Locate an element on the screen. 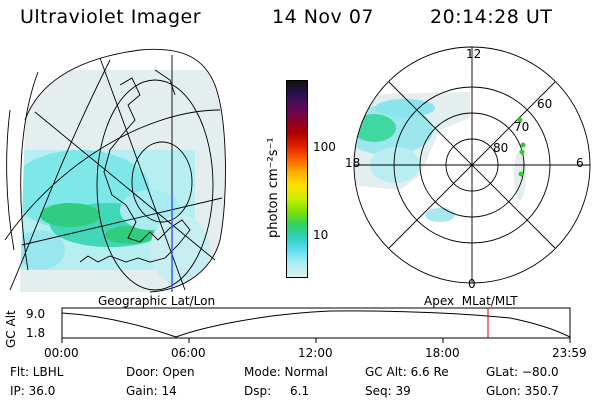 Image resolution: width=600 pixels, height=400 pixels. mlt-label-12: 12 is located at coordinates (474, 54).